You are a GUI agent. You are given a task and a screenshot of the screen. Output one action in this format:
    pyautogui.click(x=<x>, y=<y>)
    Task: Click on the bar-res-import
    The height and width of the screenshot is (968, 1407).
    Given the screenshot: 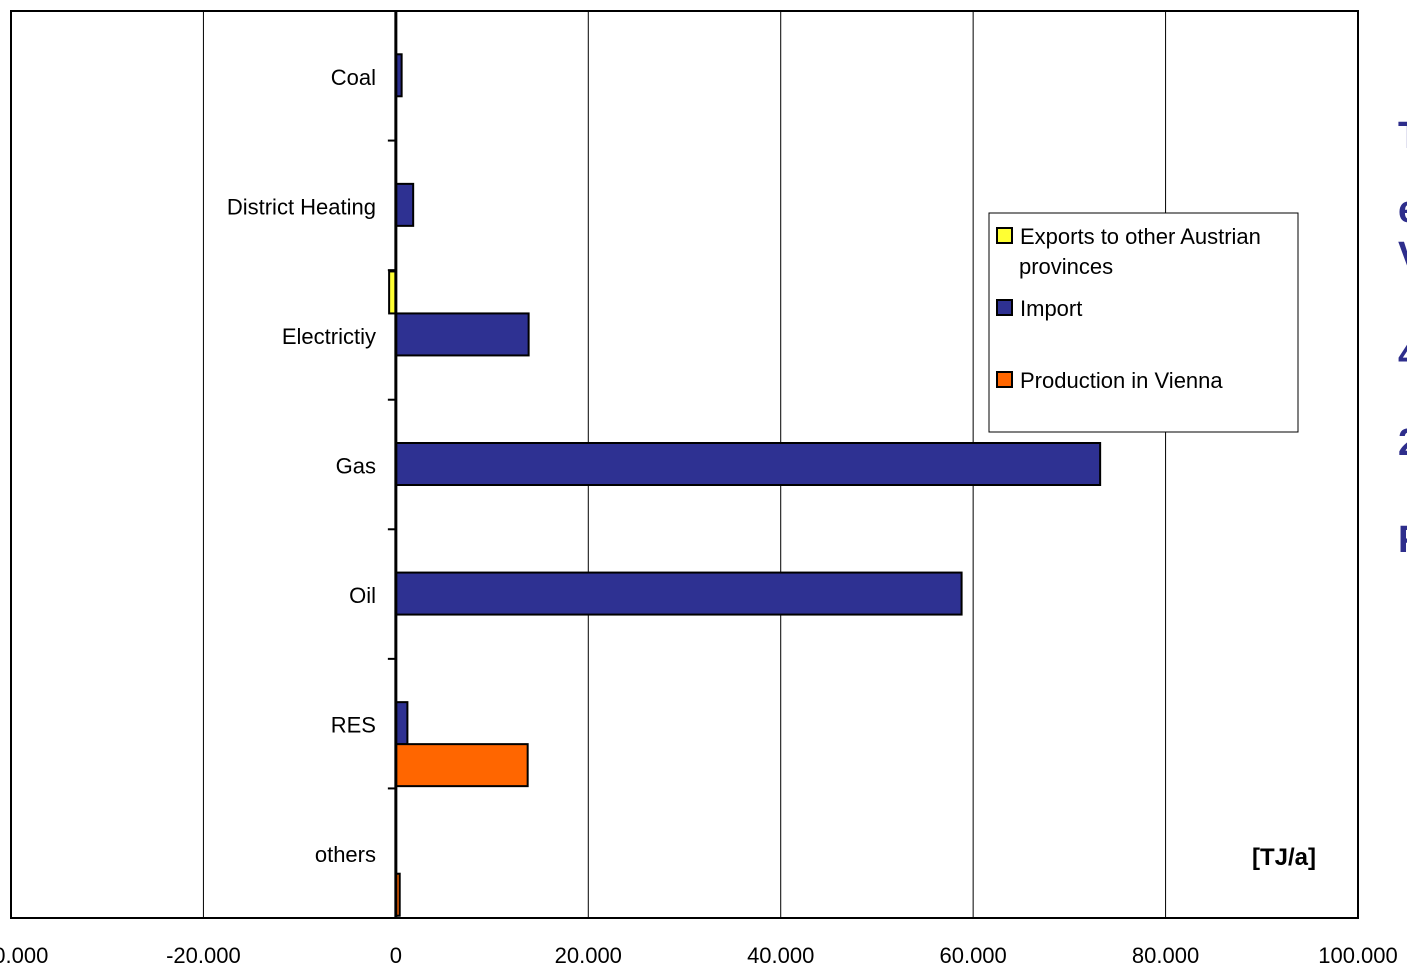 What is the action you would take?
    pyautogui.click(x=401, y=723)
    